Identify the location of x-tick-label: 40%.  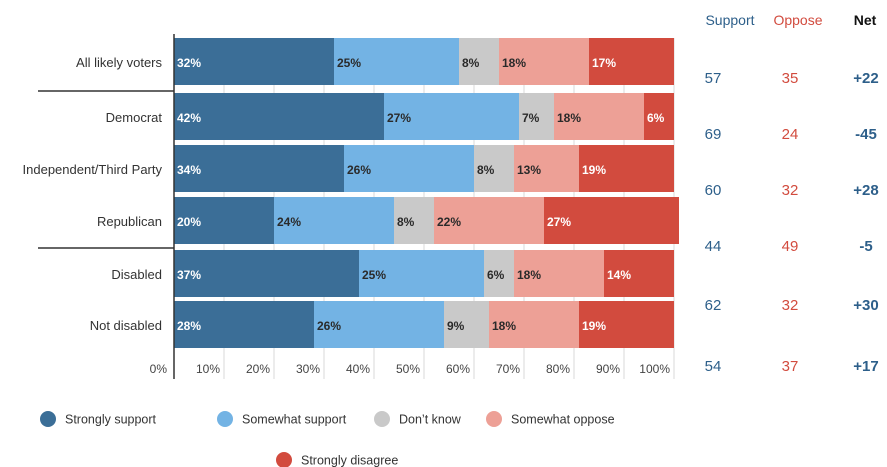
(358, 369).